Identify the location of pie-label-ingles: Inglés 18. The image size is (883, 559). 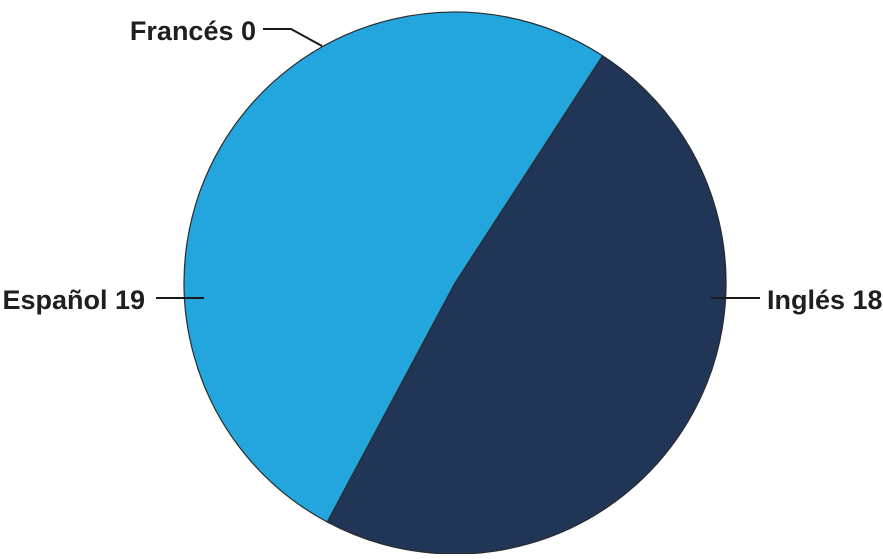
(825, 300).